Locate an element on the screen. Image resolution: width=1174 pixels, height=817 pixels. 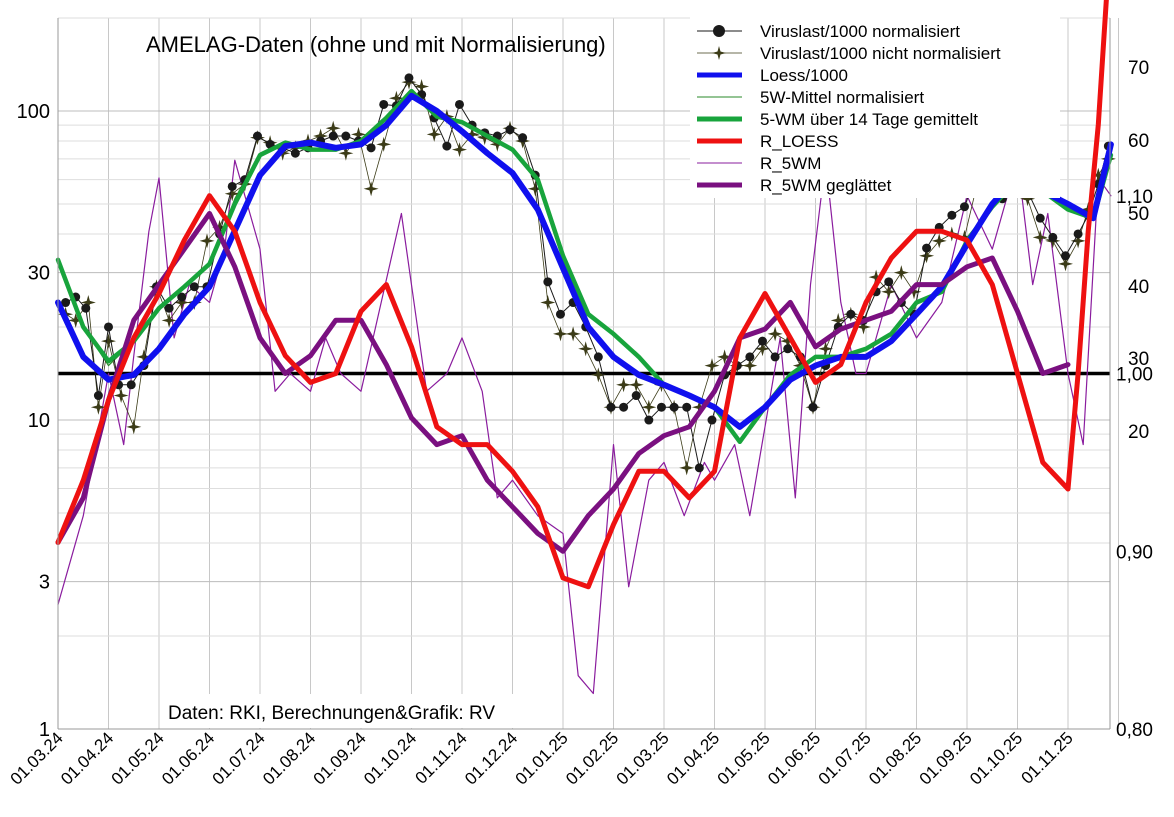
y-right-clipped-tick-label: 60 is located at coordinates (1138, 141).